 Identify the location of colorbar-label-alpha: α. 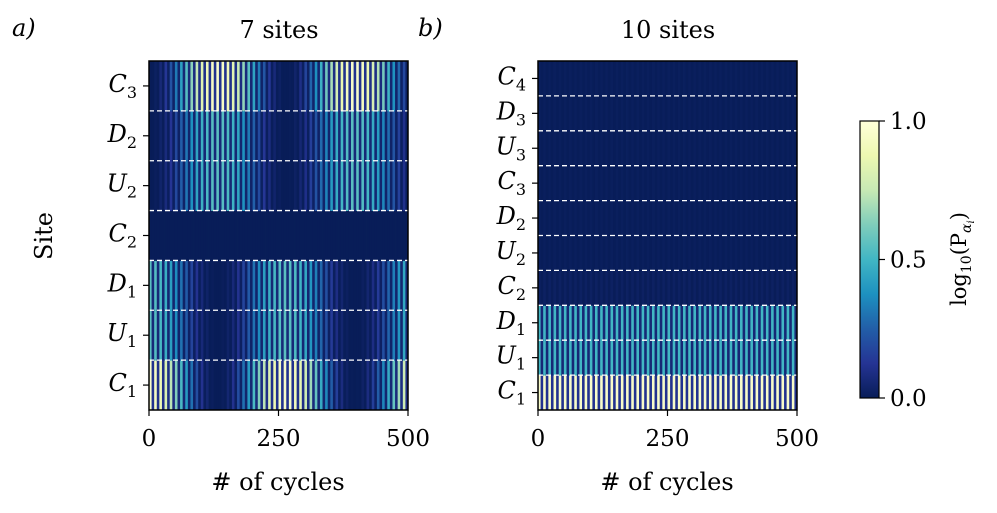
(967, 228).